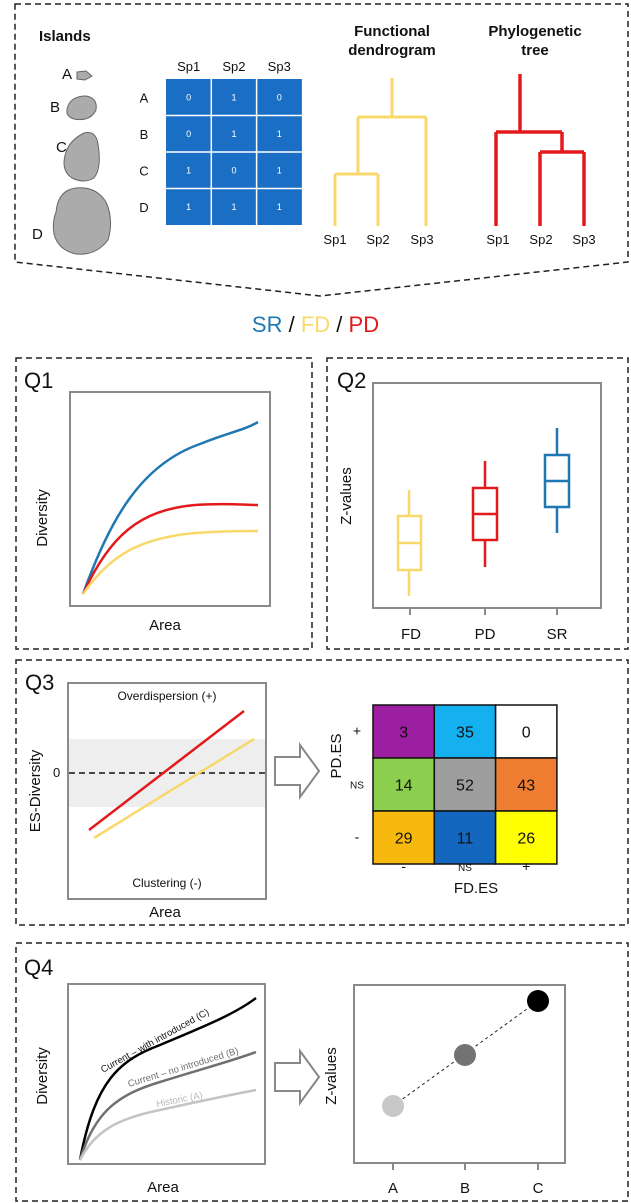 Image resolution: width=631 pixels, height=1203 pixels. I want to click on functional-title-line2: dendrogram, so click(392, 50).